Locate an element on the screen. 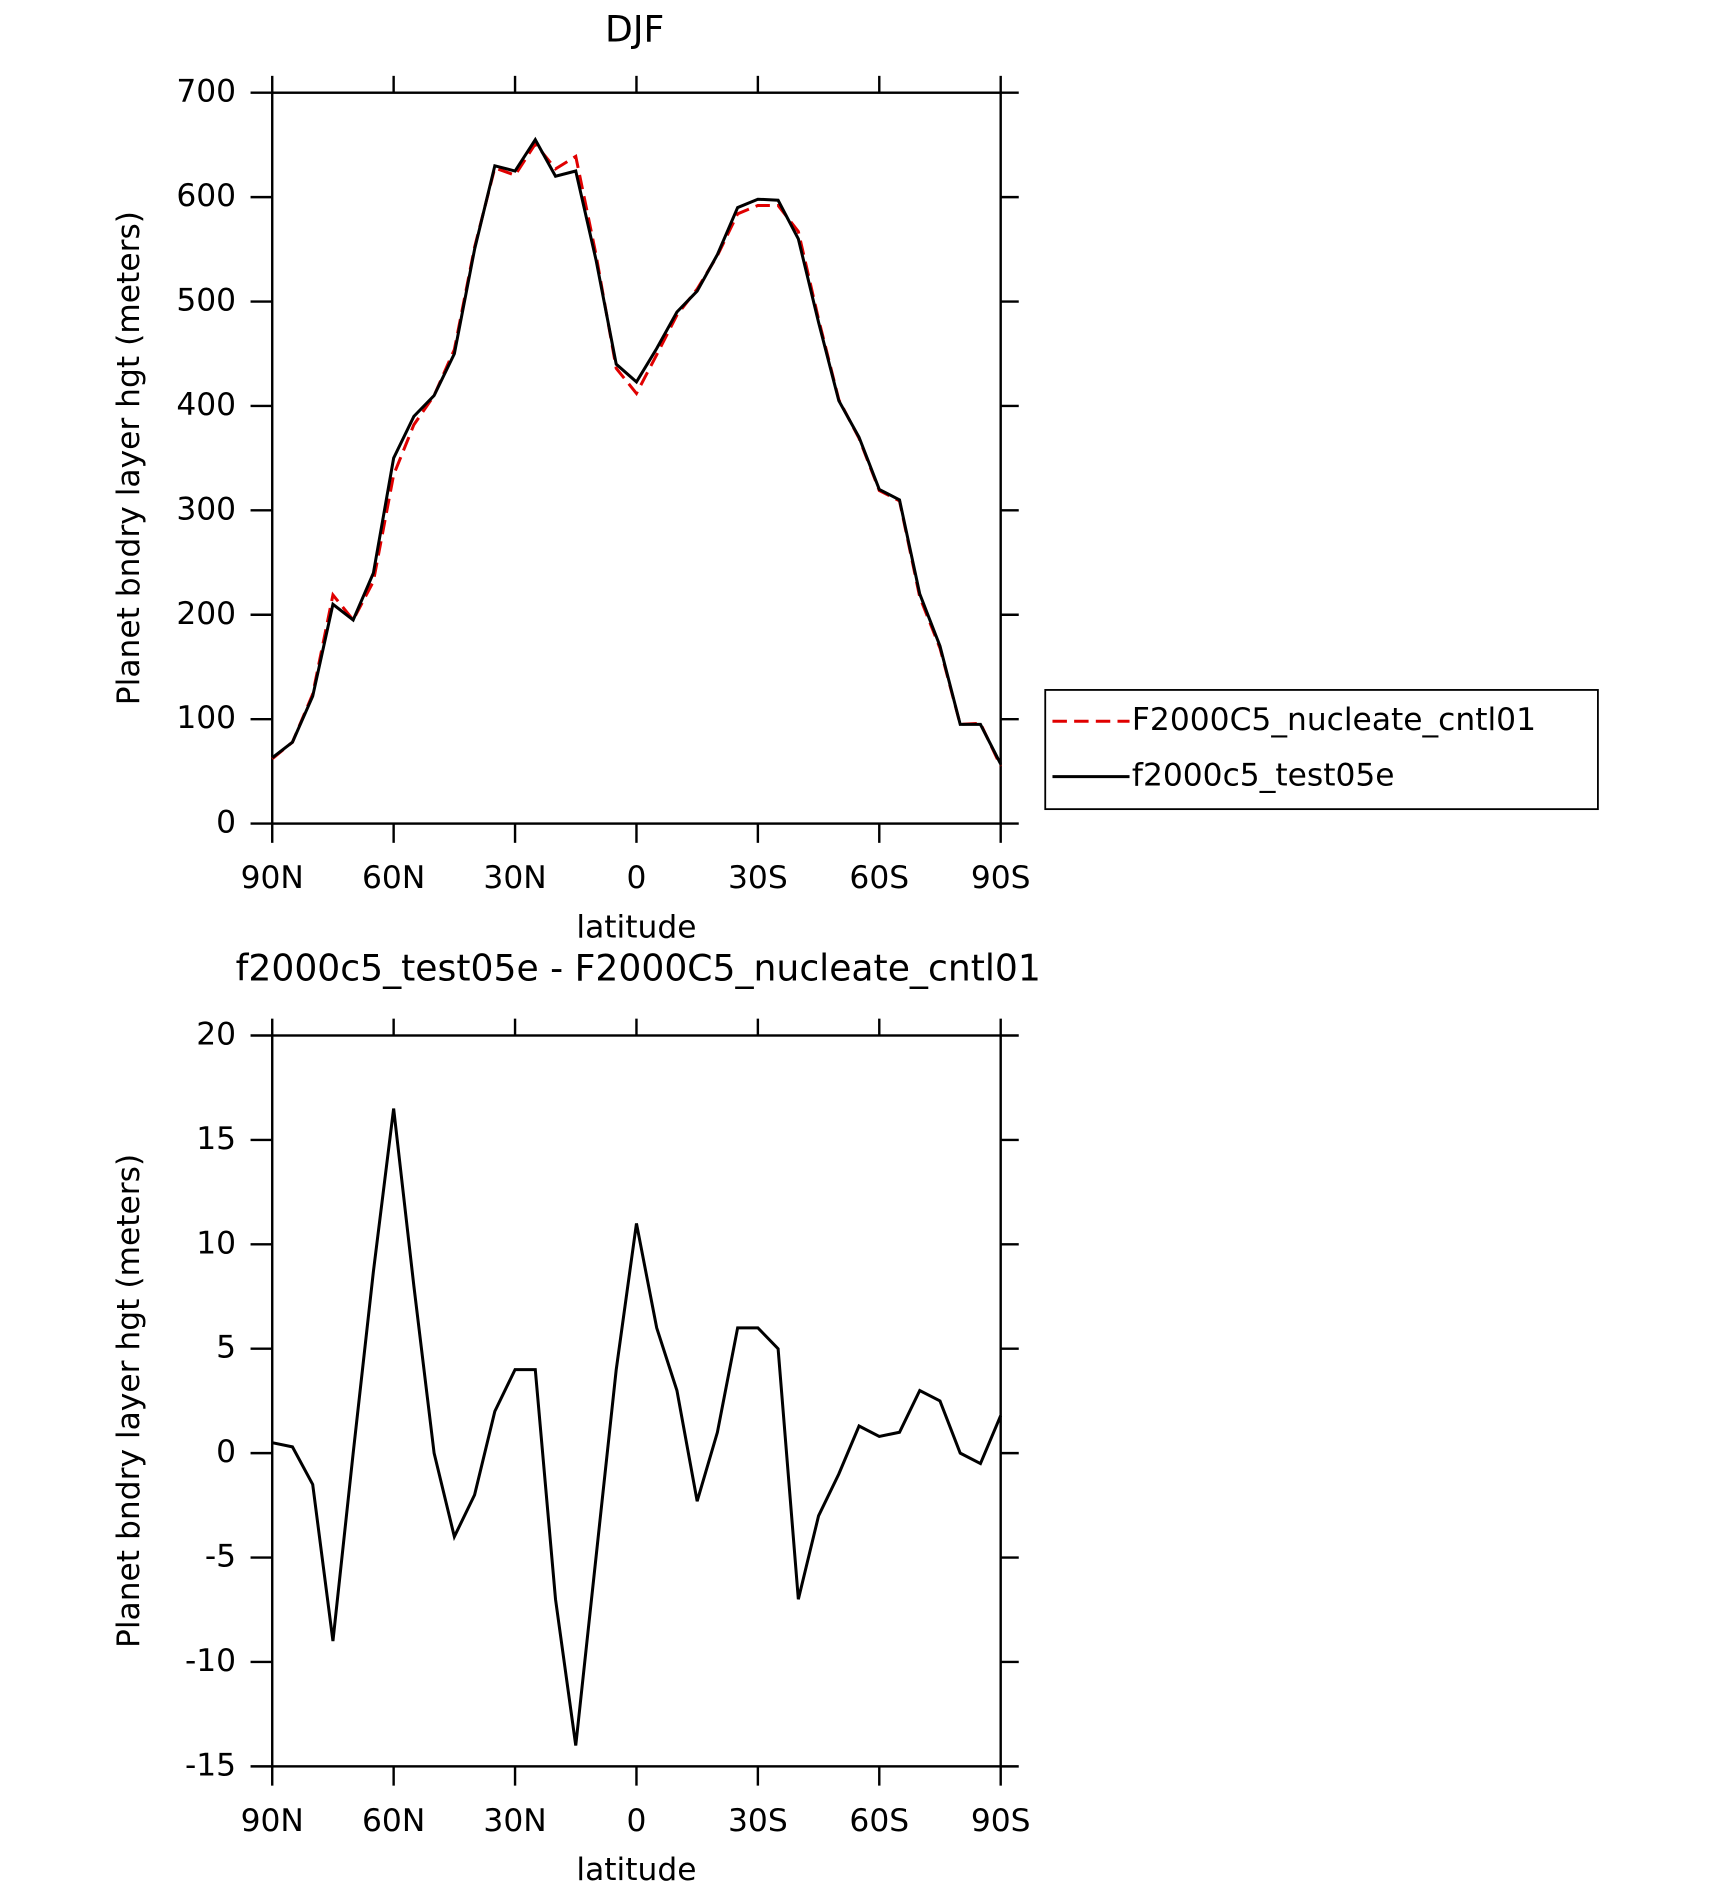 This screenshot has height=1894, width=1710. legend-box is located at coordinates (1321, 750).